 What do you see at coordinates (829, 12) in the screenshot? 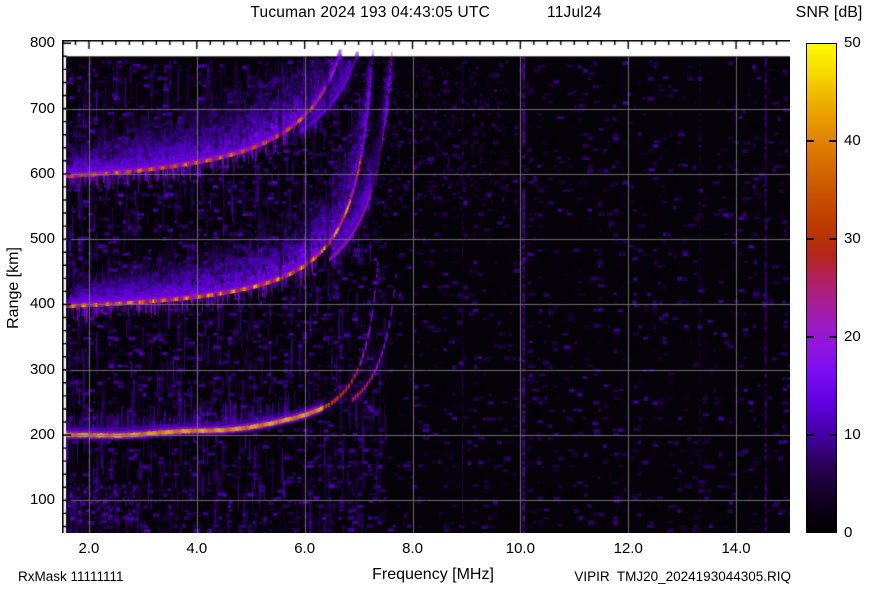
I see `colorbar-title: SNR [dB]` at bounding box center [829, 12].